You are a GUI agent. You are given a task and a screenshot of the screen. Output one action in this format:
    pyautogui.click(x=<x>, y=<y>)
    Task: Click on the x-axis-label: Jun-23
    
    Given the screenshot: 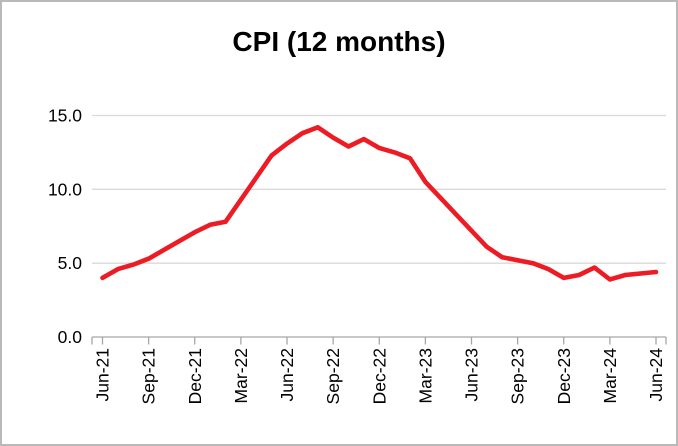 What is the action you would take?
    pyautogui.click(x=472, y=375)
    